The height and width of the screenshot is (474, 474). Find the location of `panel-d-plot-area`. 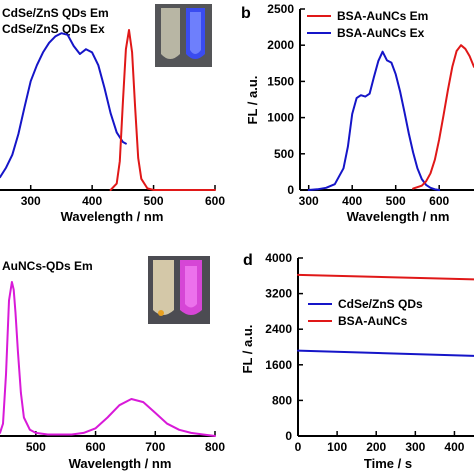

panel-d-plot-area is located at coordinates (385, 315).